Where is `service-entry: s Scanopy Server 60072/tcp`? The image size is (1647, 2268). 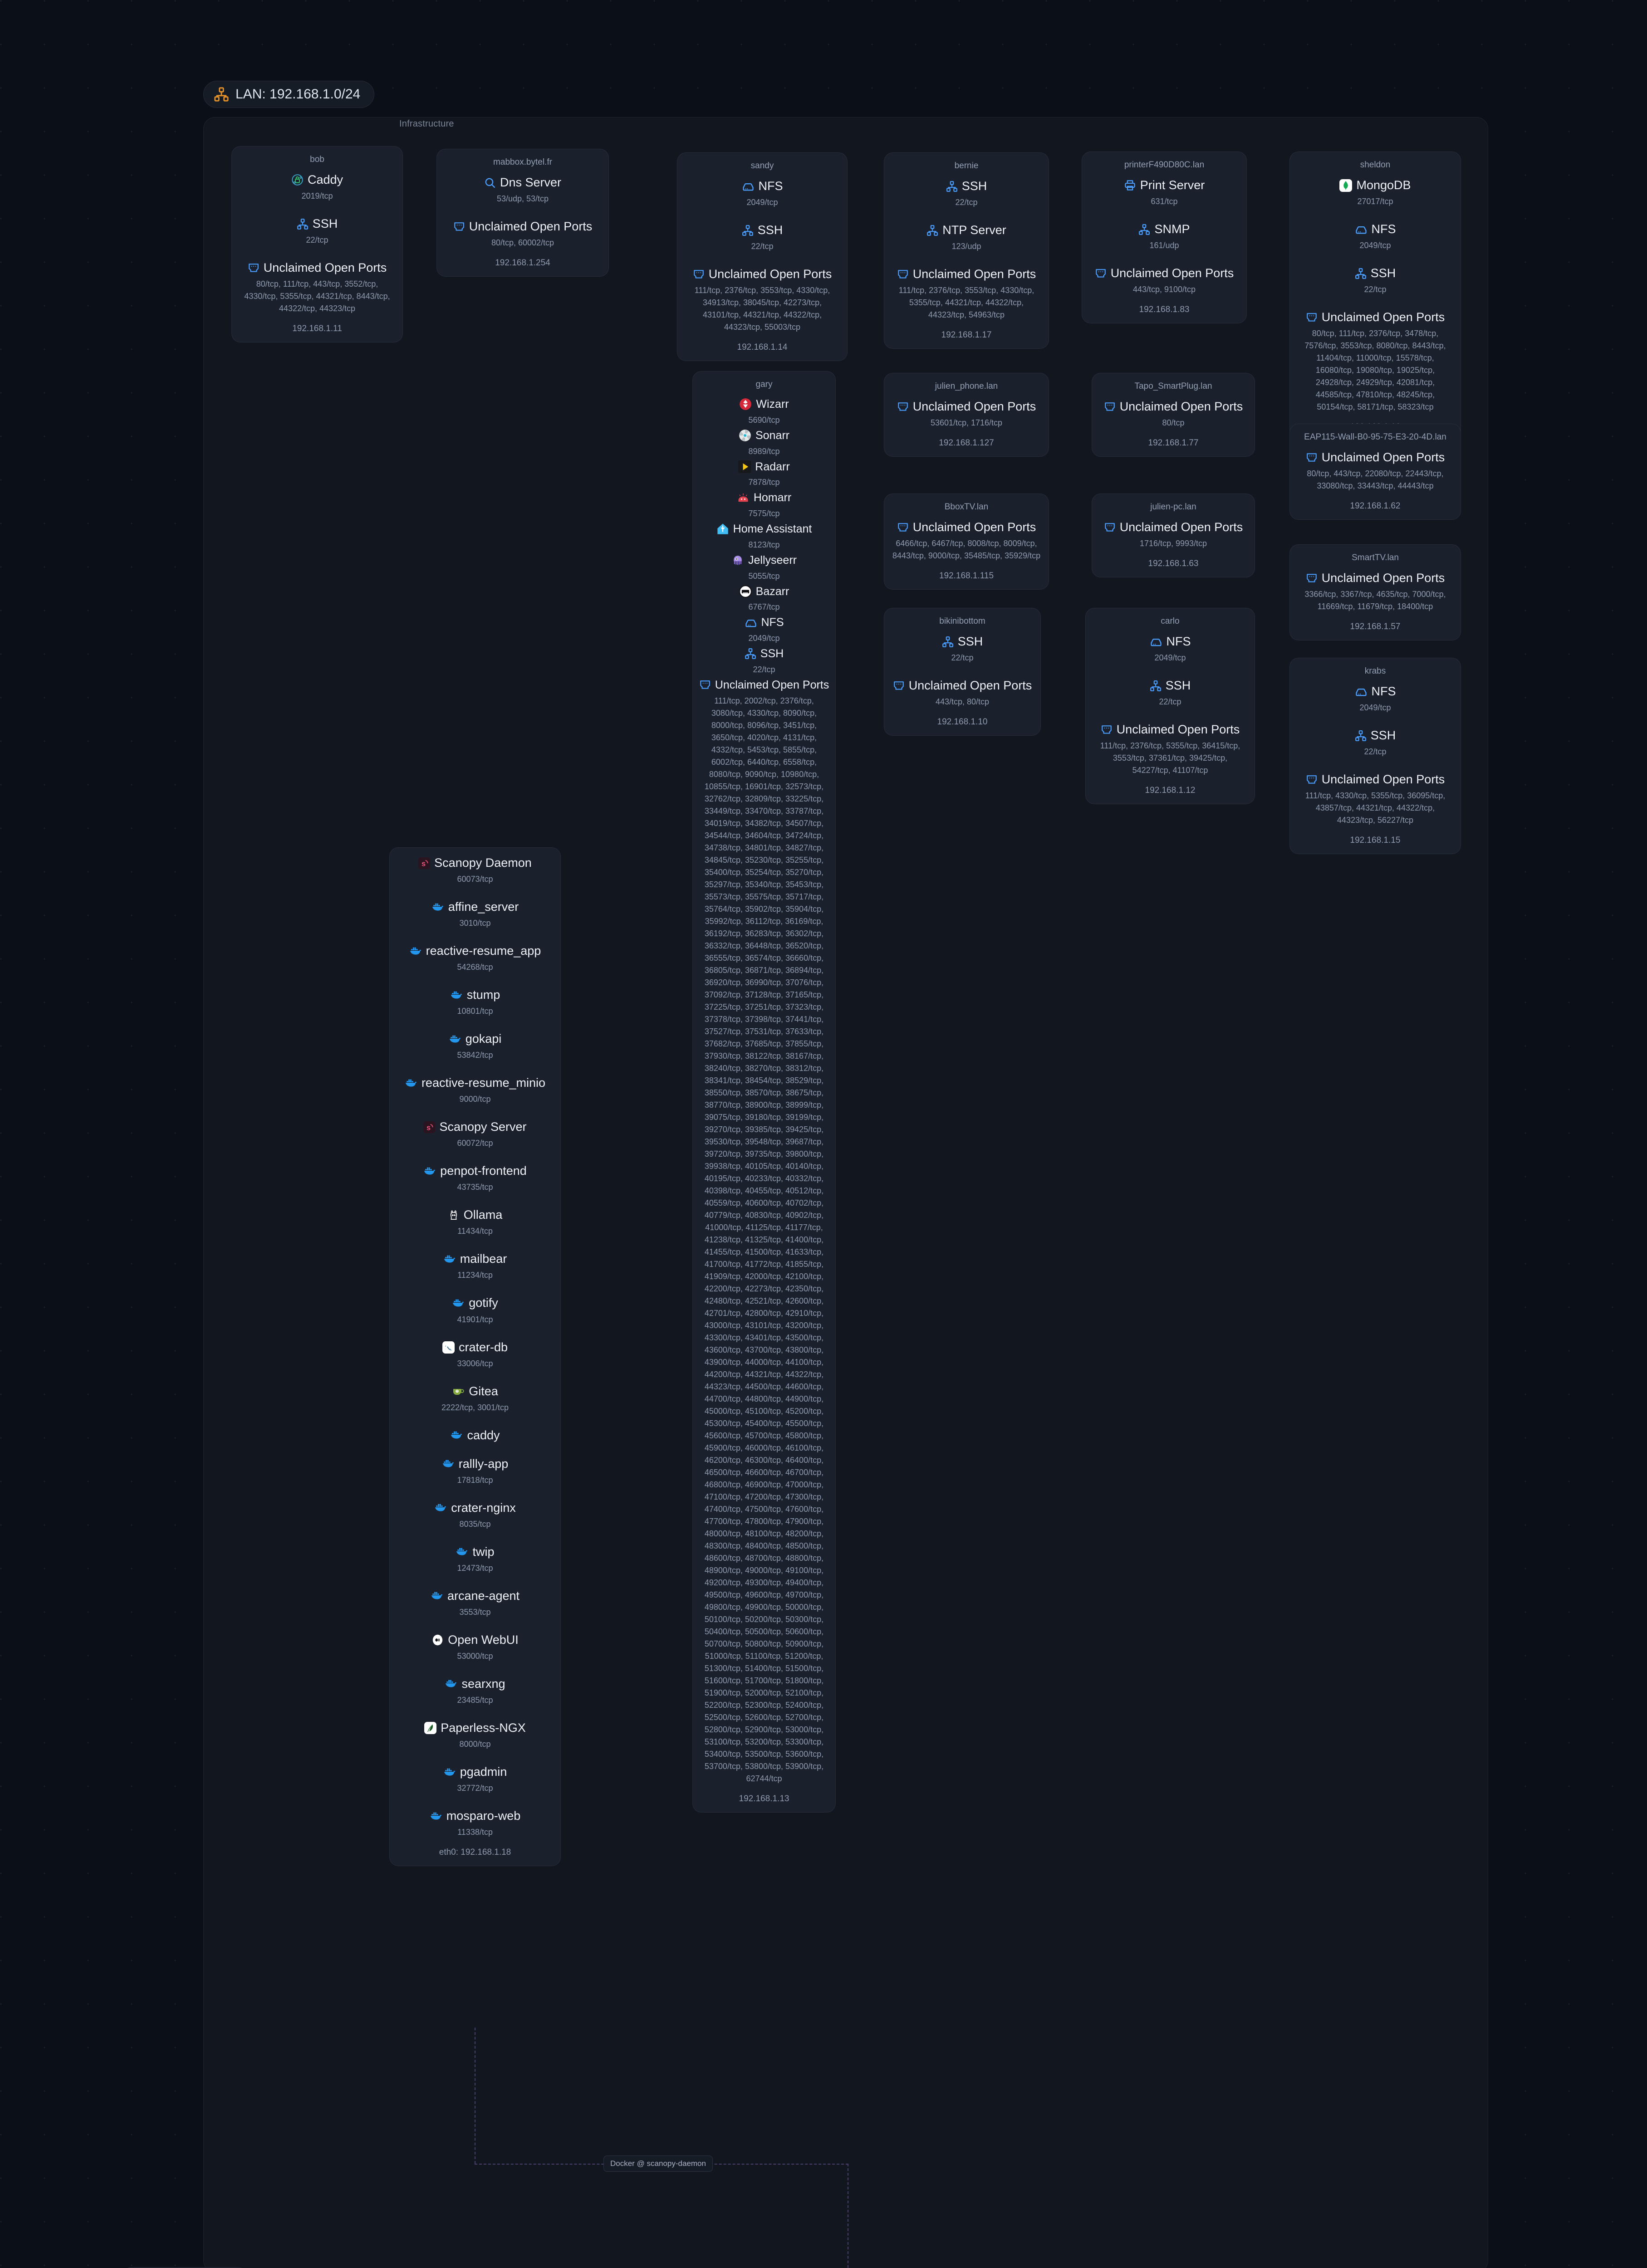 service-entry: s Scanopy Server 60072/tcp is located at coordinates (475, 1134).